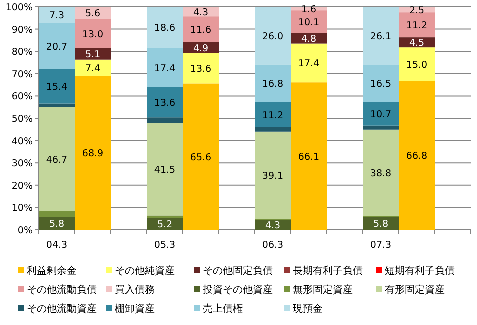 The width and height of the screenshot is (477, 325). What do you see at coordinates (62, 290) in the screenshot?
I see `legend-label: その他流動負債` at bounding box center [62, 290].